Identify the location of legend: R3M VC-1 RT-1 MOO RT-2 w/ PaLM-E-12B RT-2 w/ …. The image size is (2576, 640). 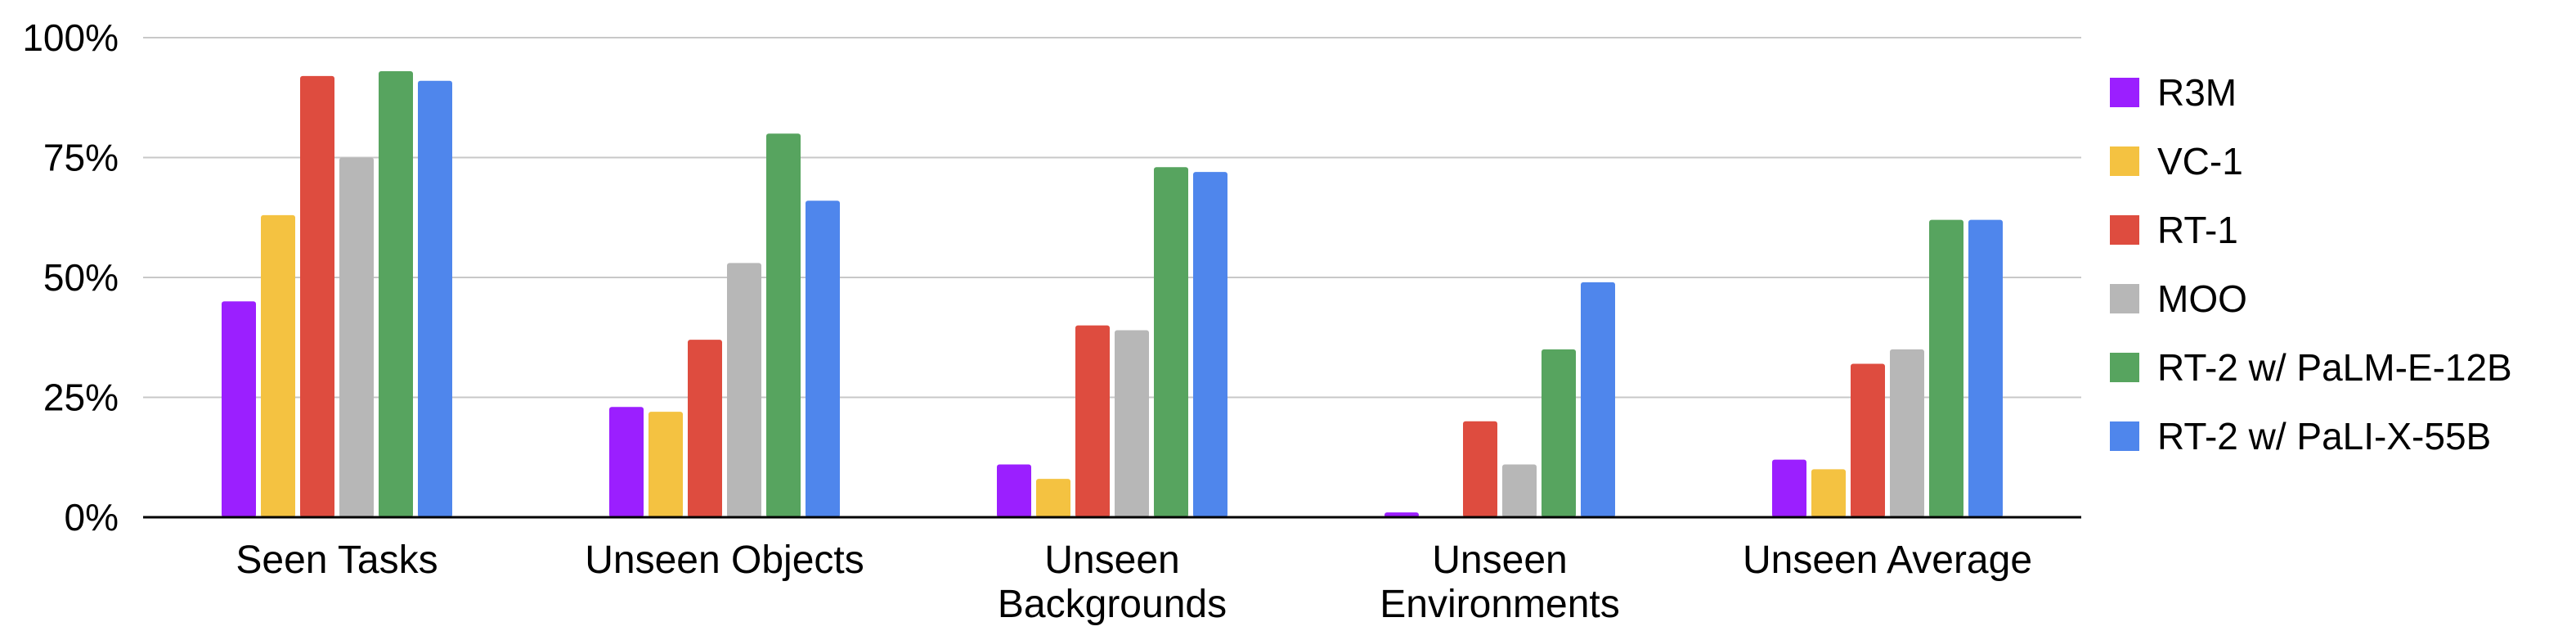
(2311, 264).